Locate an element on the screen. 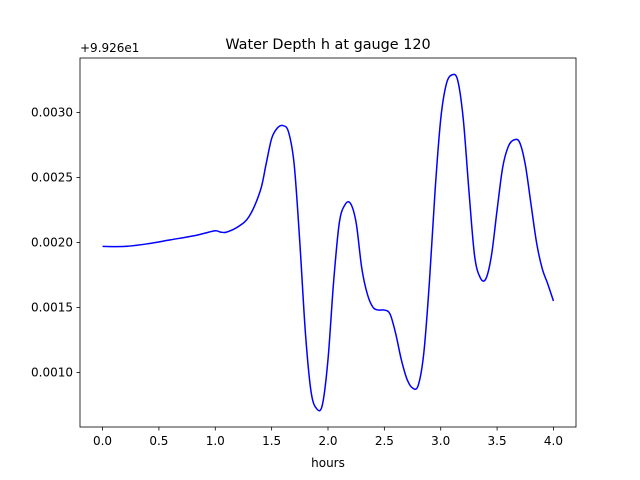 The width and height of the screenshot is (640, 480). x-tick-label: 2.0 is located at coordinates (327, 441).